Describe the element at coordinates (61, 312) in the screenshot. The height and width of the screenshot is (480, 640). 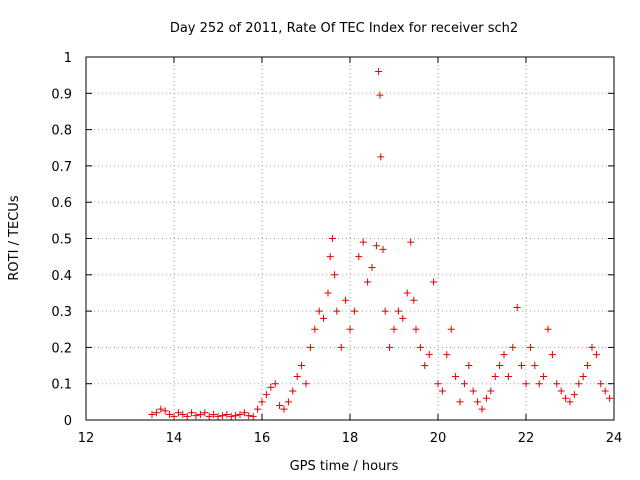
I see `y-tick-label: 0.3` at that location.